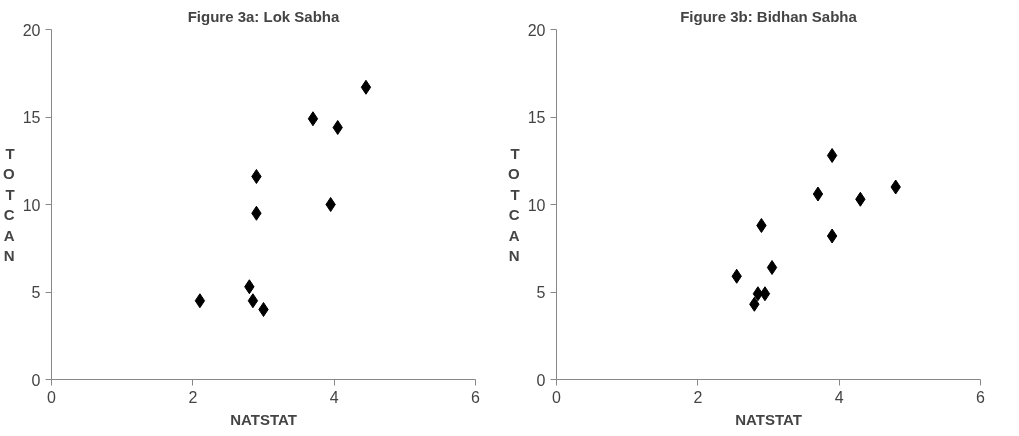 This screenshot has width=1019, height=436. I want to click on chart-title: Figure 3b: Bidhan Sabha, so click(769, 16).